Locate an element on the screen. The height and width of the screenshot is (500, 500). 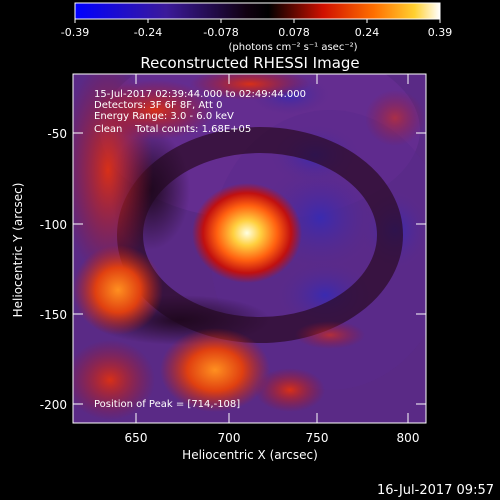
colorbar-tick-label: 0.24 is located at coordinates (367, 32).